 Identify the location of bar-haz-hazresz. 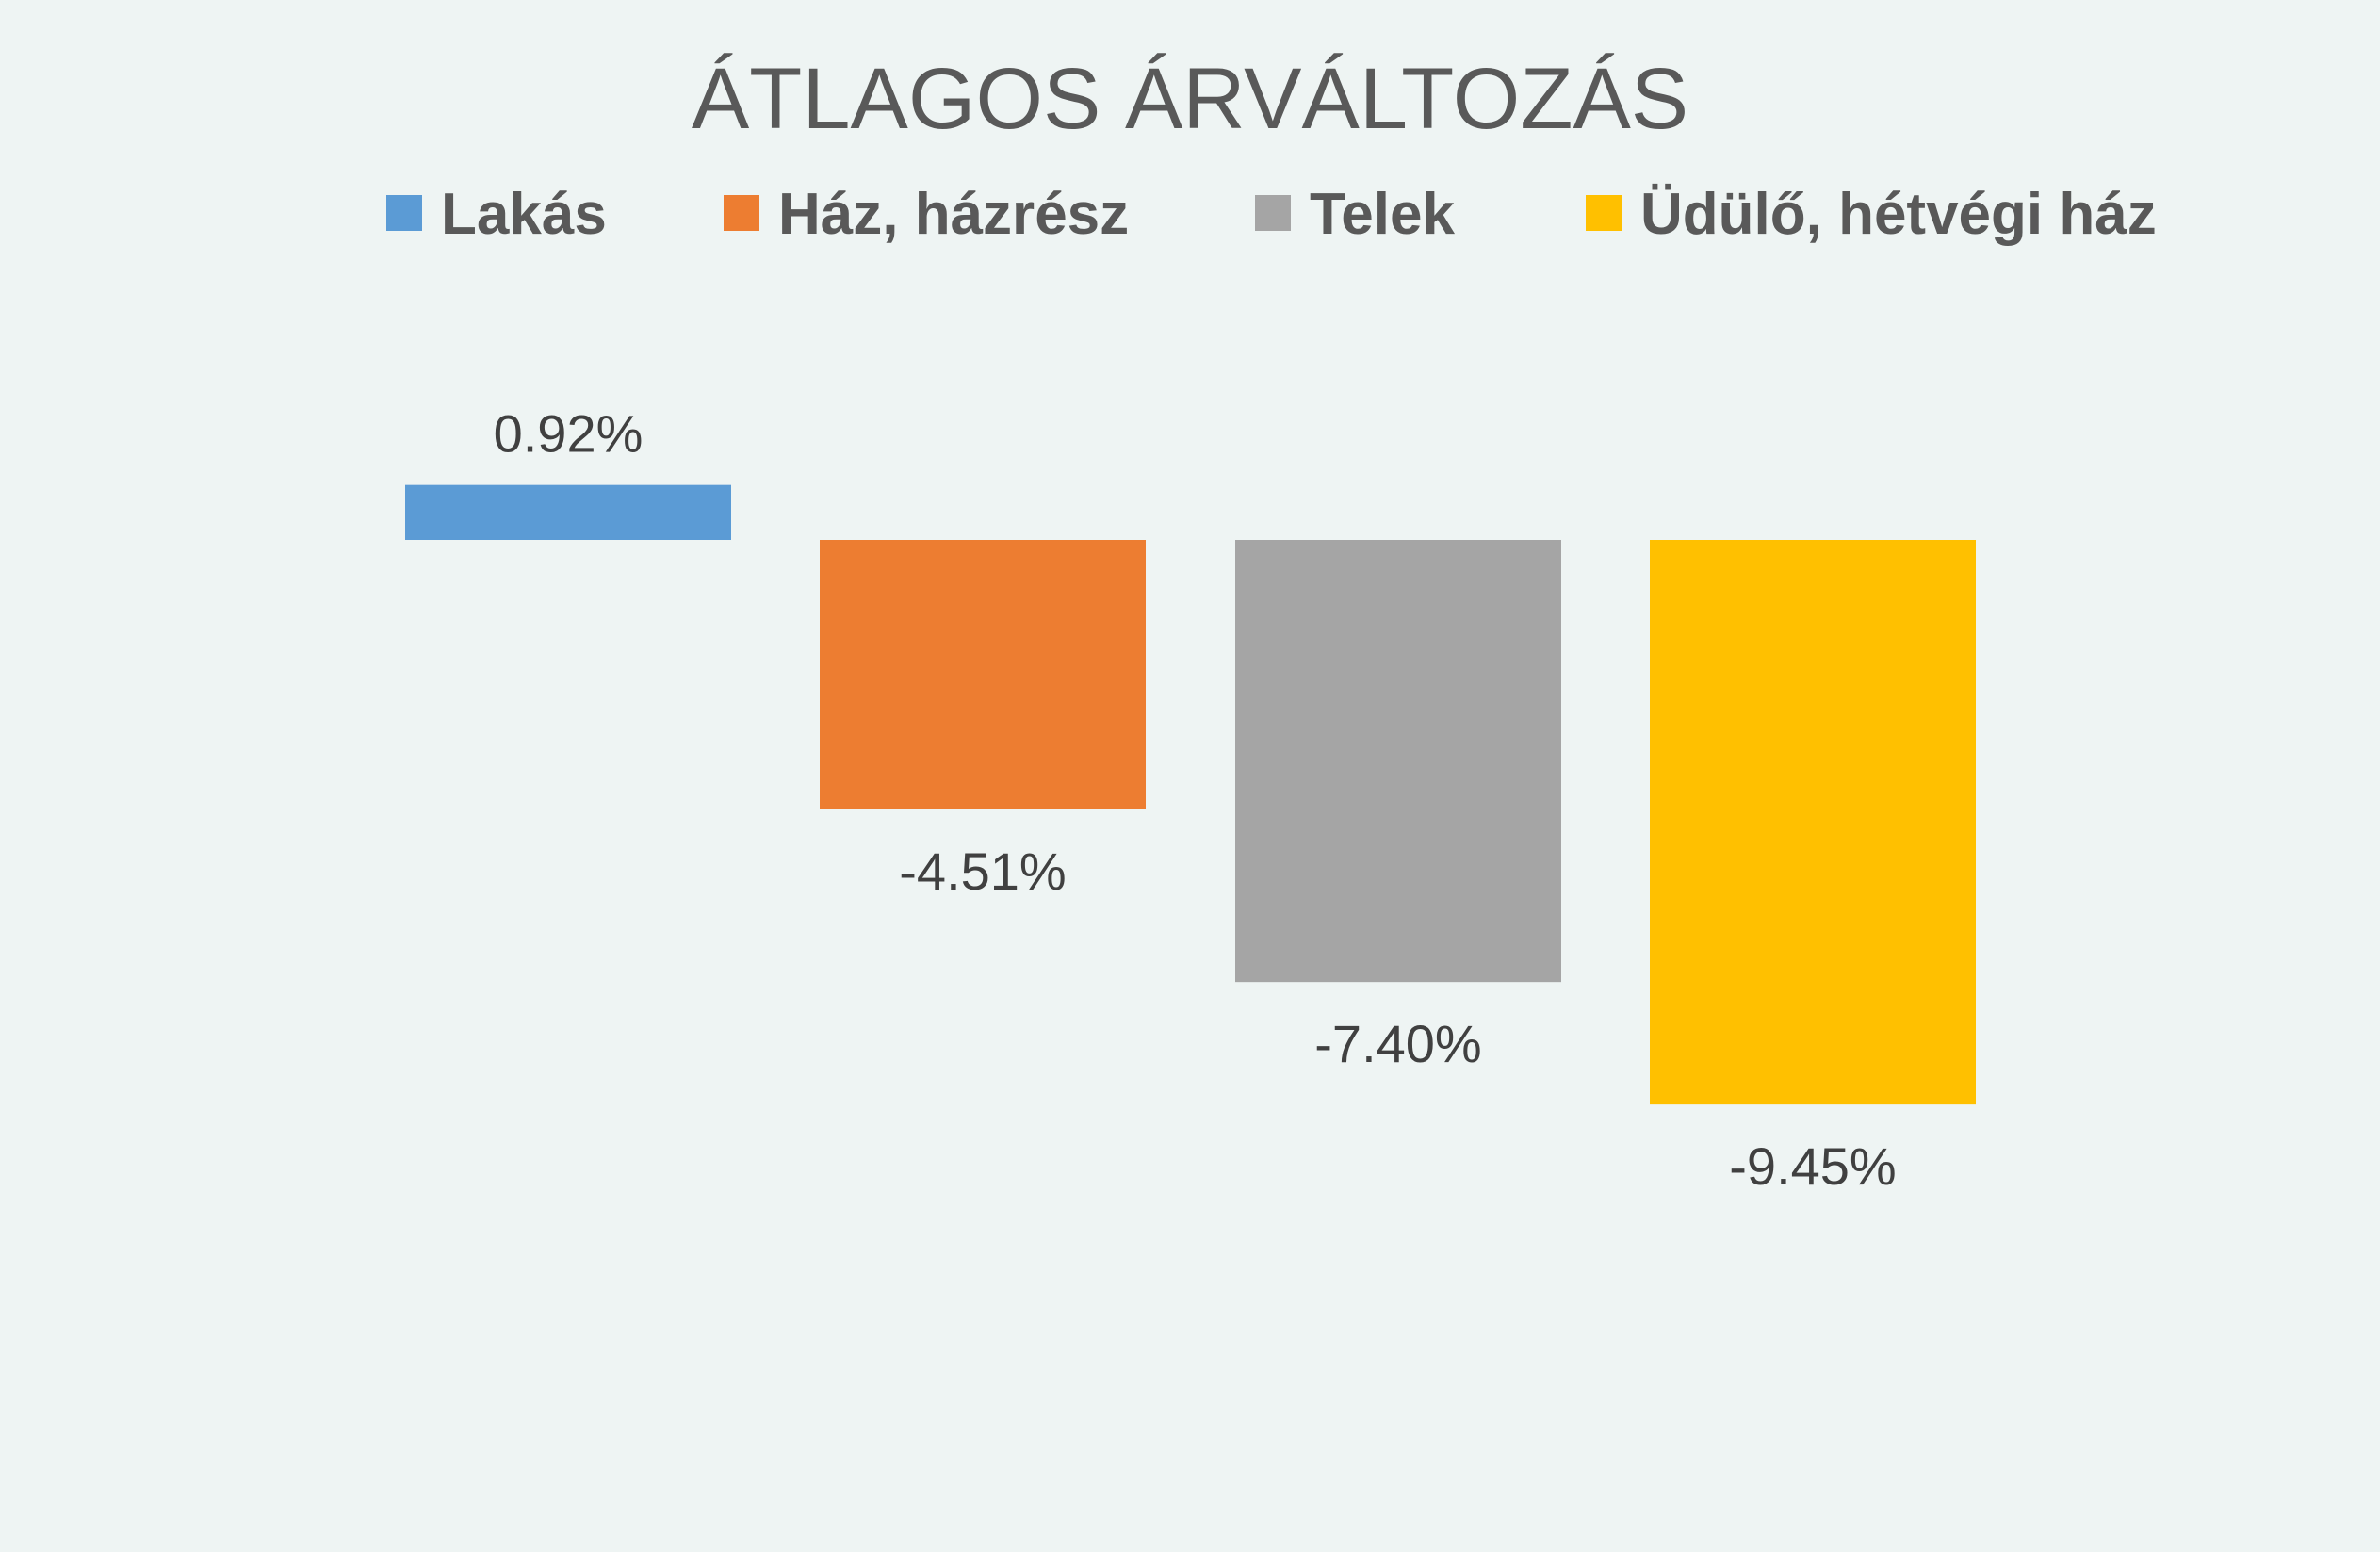
(983, 674).